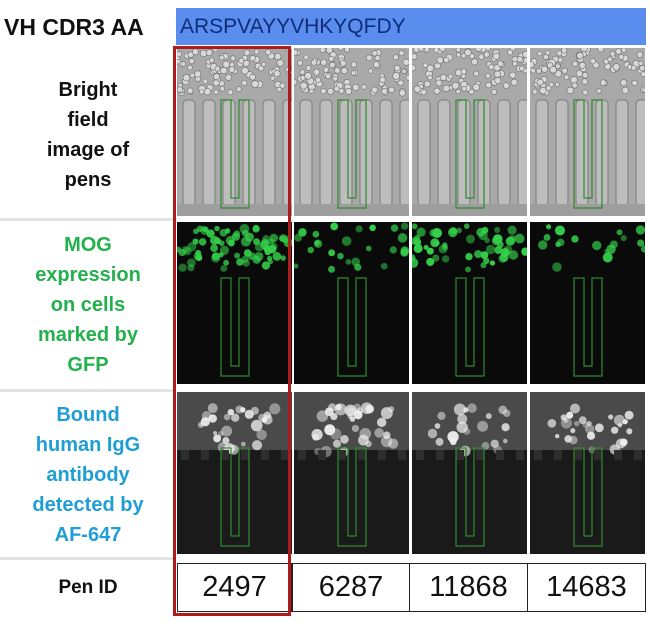  What do you see at coordinates (88, 244) in the screenshot?
I see `label-line: MOG` at bounding box center [88, 244].